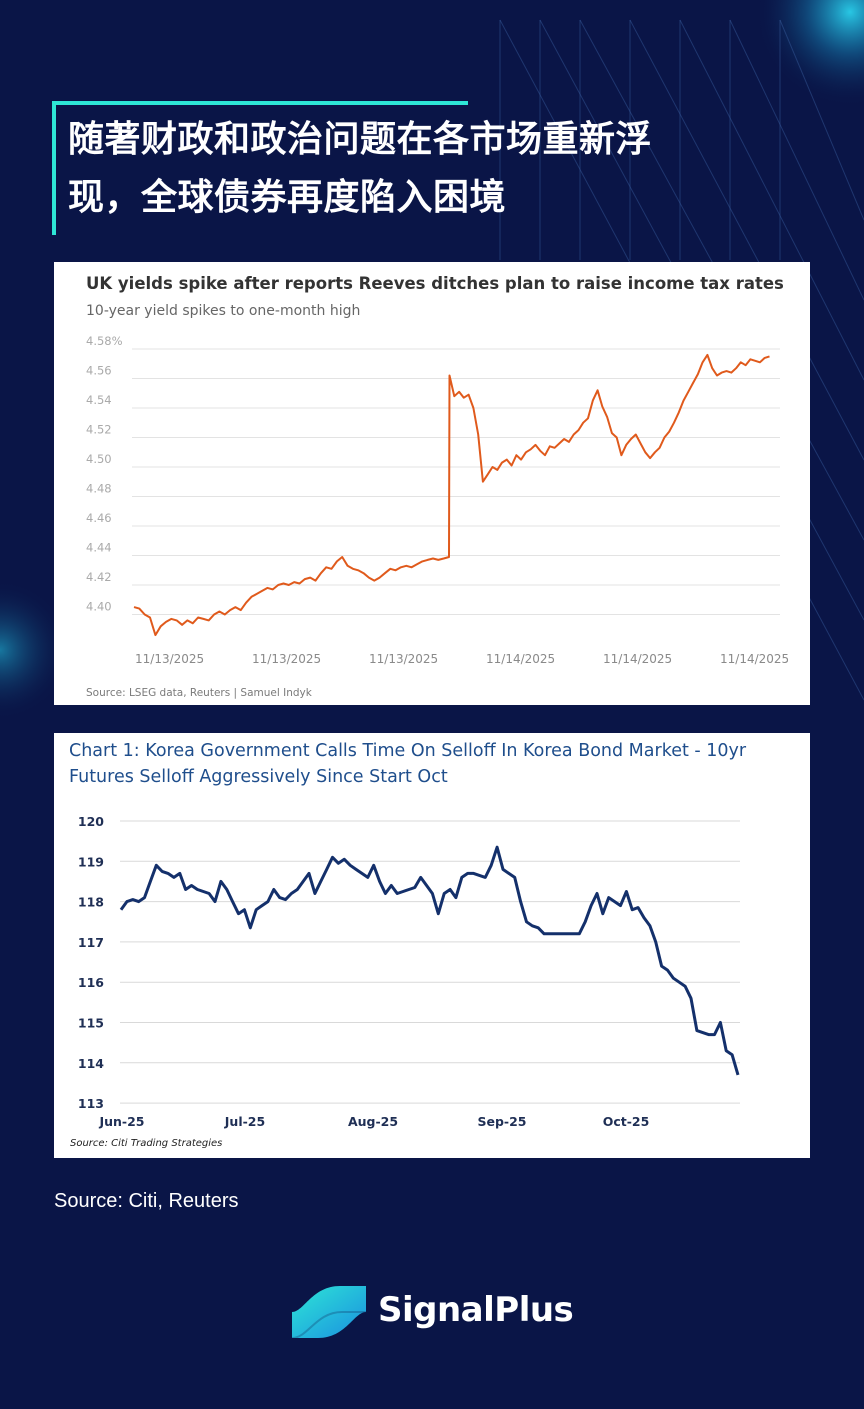 The height and width of the screenshot is (1409, 864). I want to click on headline-block: 随著财政和政治问题在各市场重新浮 现，全球债券再度陷入困境, so click(434, 168).